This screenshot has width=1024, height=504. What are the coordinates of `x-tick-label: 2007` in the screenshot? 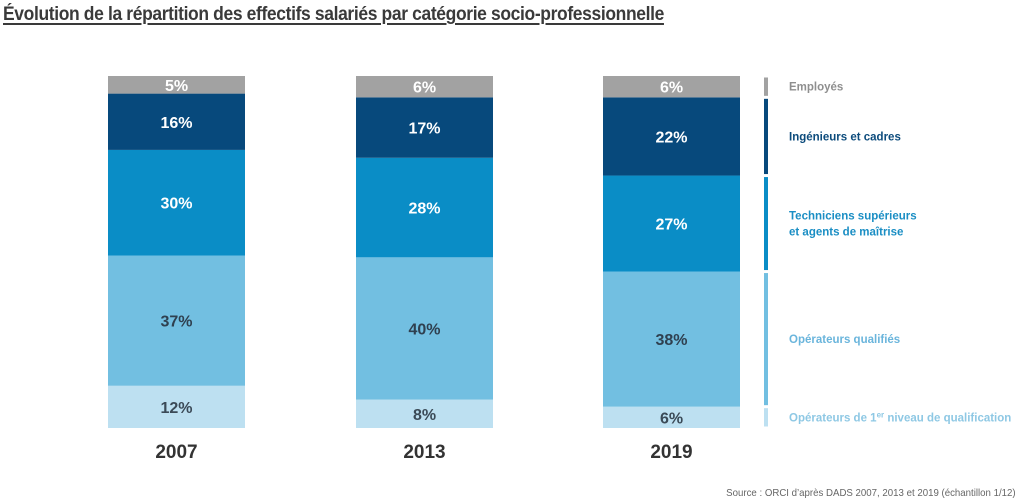 It's located at (176, 452).